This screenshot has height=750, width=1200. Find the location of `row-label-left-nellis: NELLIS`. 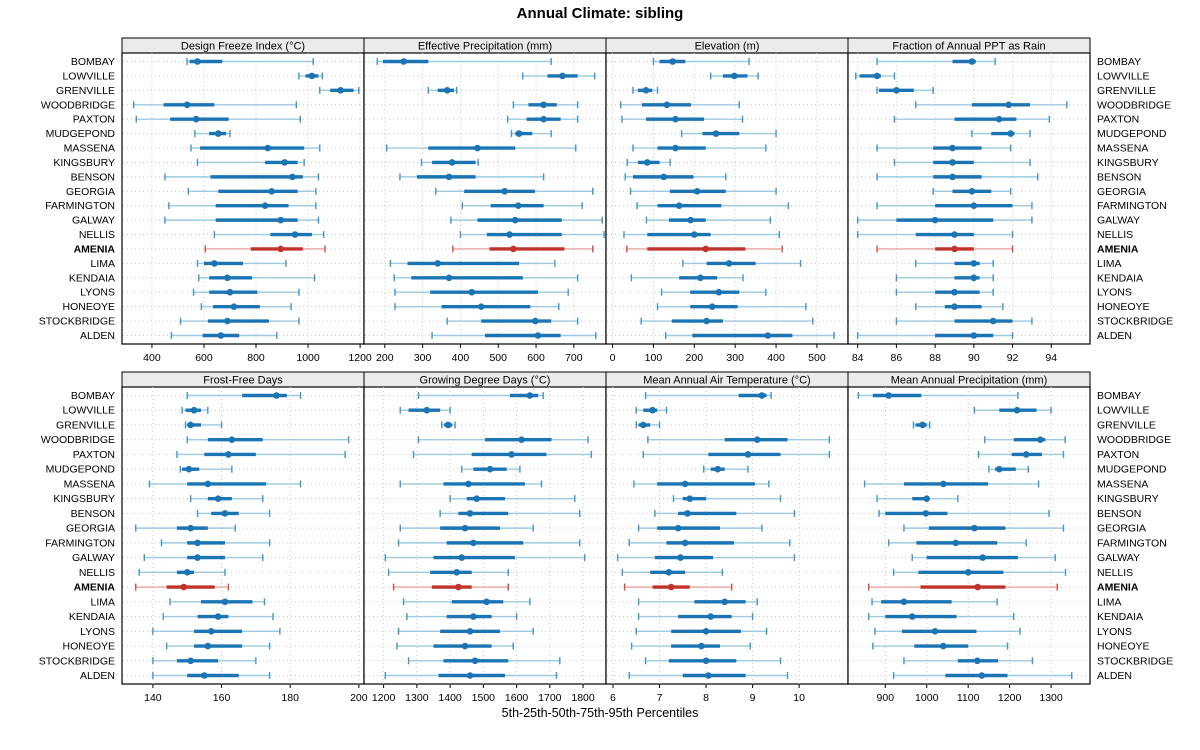

row-label-left-nellis: NELLIS is located at coordinates (97, 235).